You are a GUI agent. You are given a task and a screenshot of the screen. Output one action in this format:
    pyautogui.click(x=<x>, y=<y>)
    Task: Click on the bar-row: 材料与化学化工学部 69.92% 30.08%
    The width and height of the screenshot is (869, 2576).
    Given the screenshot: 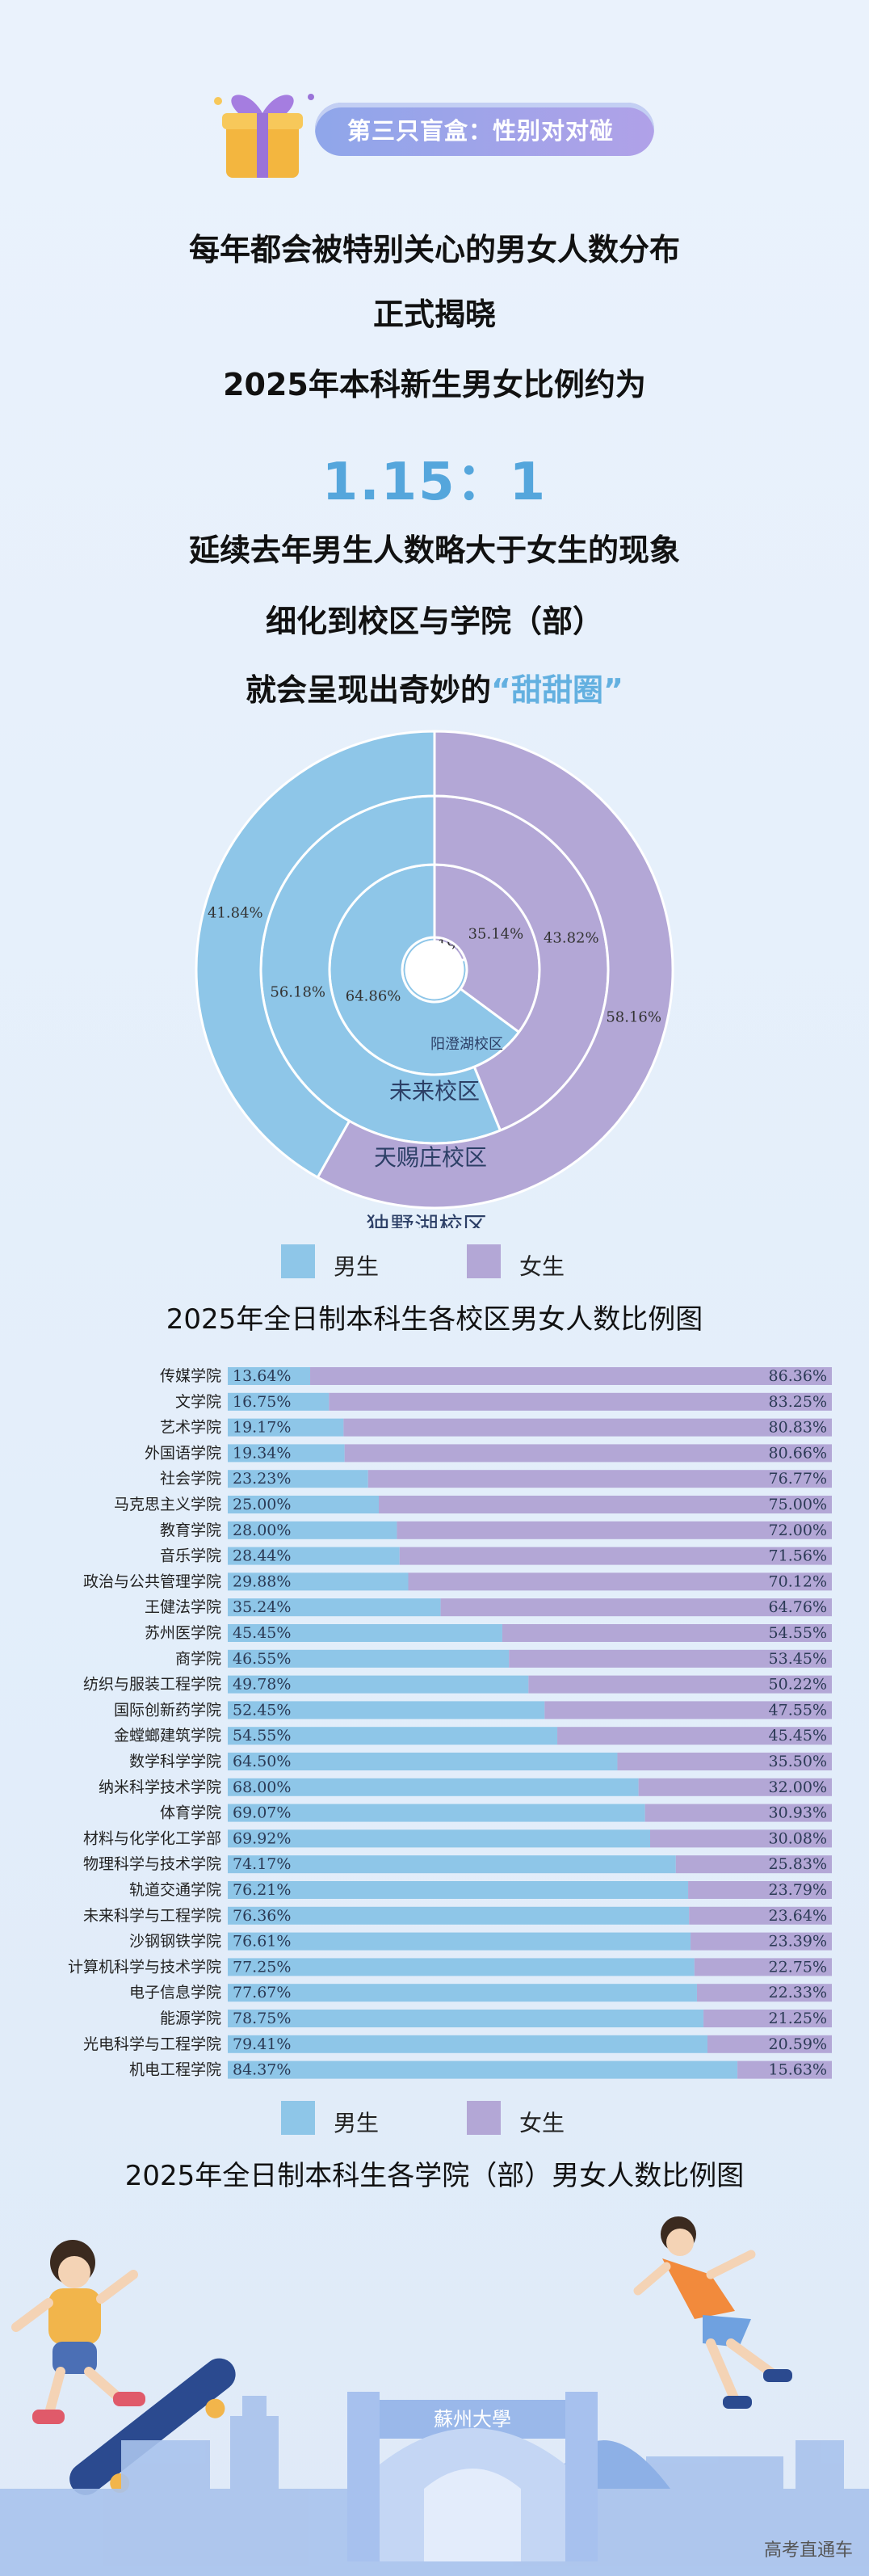 What is the action you would take?
    pyautogui.click(x=458, y=1838)
    